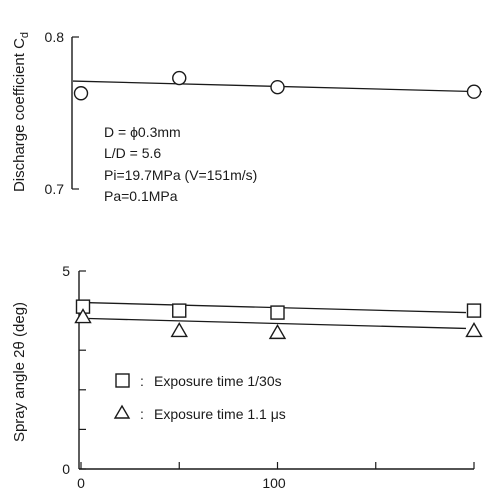  I want to click on bottom-data-markers, so click(278, 319).